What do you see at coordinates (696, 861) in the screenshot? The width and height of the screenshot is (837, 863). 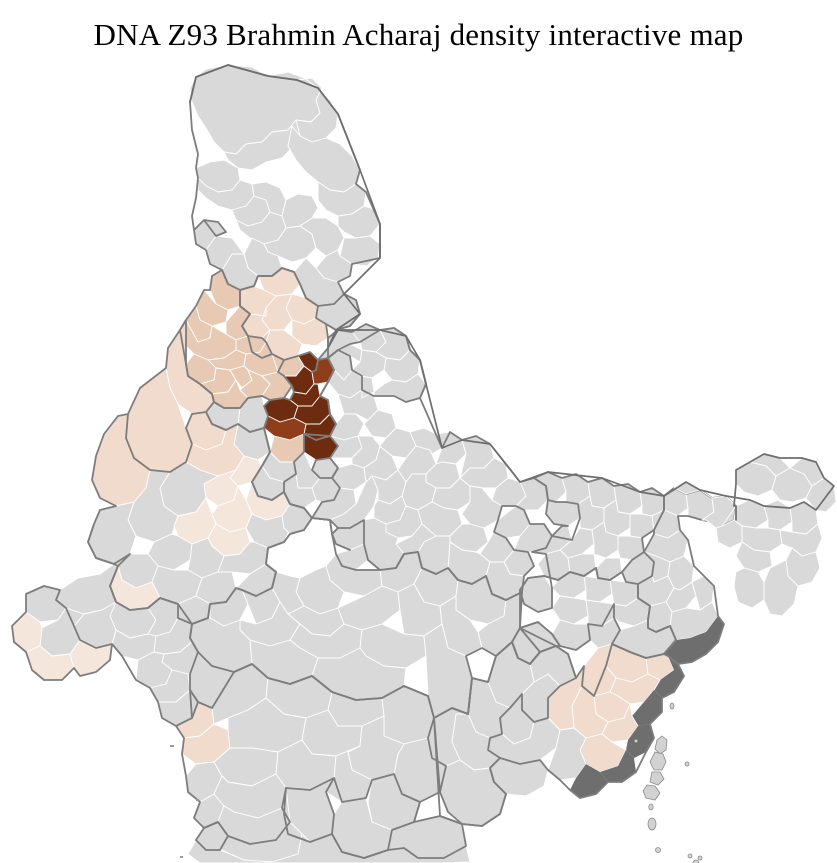 I see `island-great-nicobar` at bounding box center [696, 861].